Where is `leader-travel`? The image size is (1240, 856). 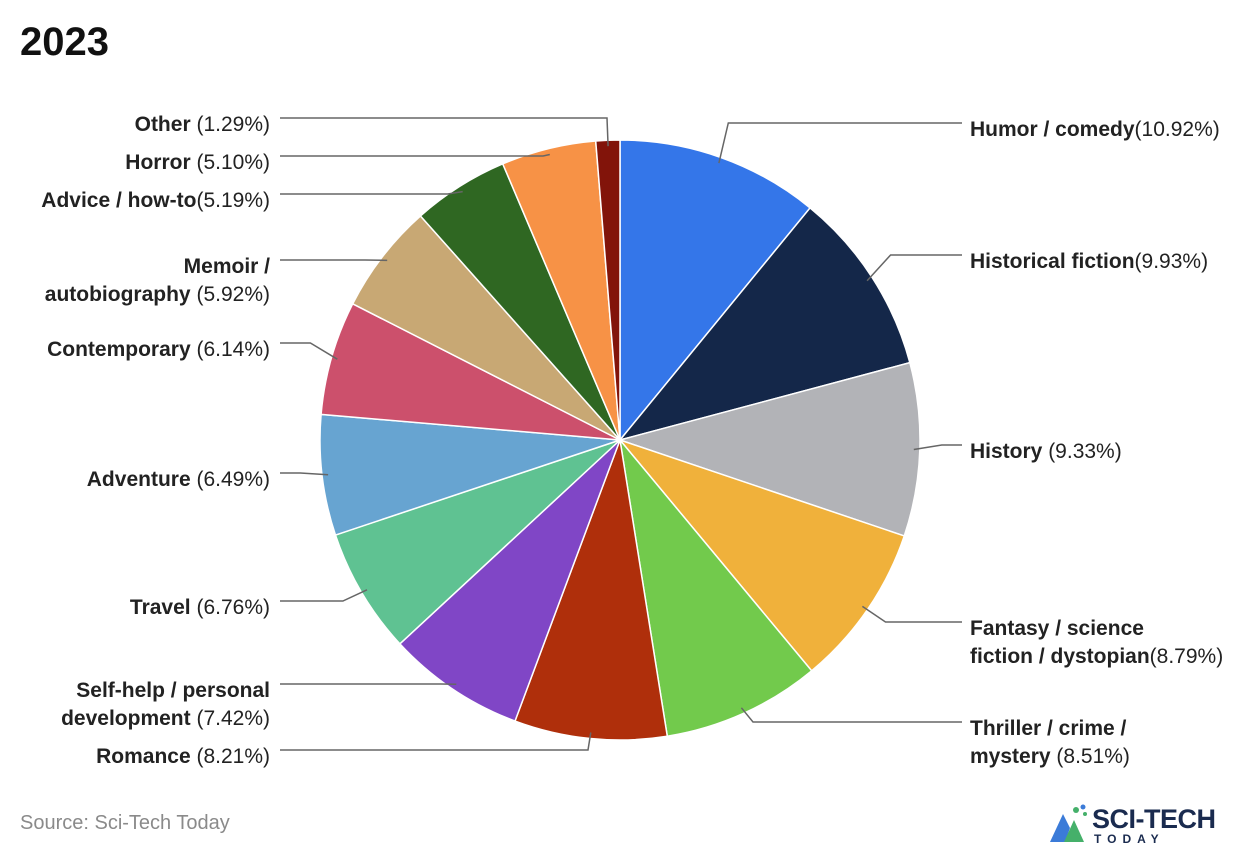
leader-travel is located at coordinates (324, 595).